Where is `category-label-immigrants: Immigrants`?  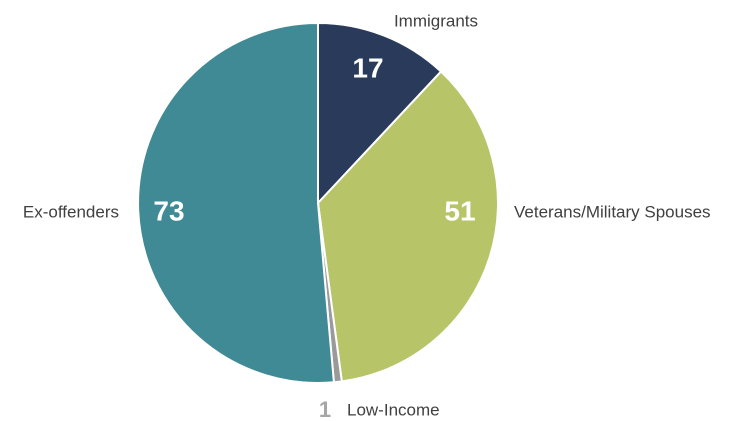
category-label-immigrants: Immigrants is located at coordinates (436, 20).